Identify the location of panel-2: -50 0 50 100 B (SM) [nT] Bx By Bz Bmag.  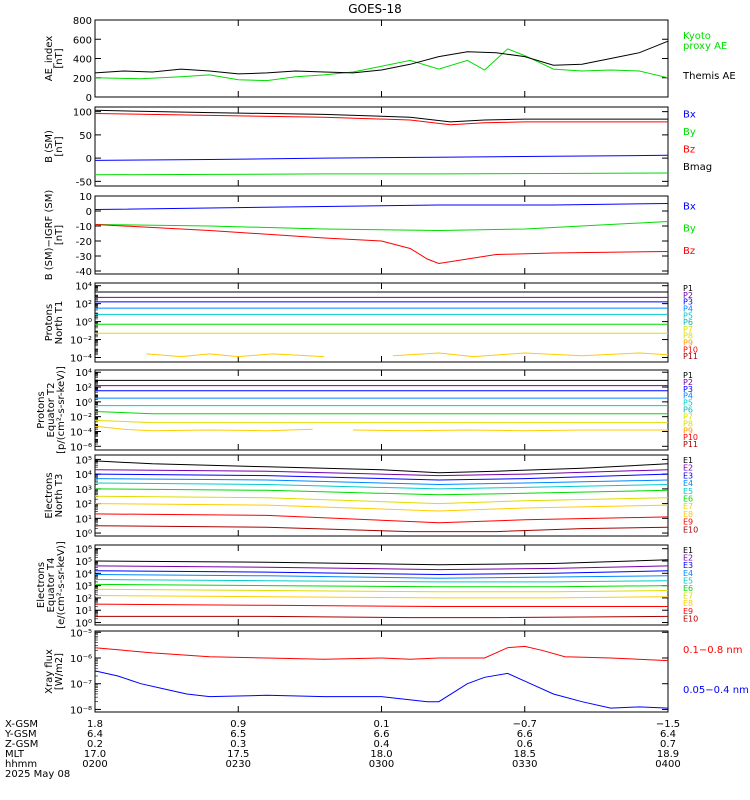
(378, 147).